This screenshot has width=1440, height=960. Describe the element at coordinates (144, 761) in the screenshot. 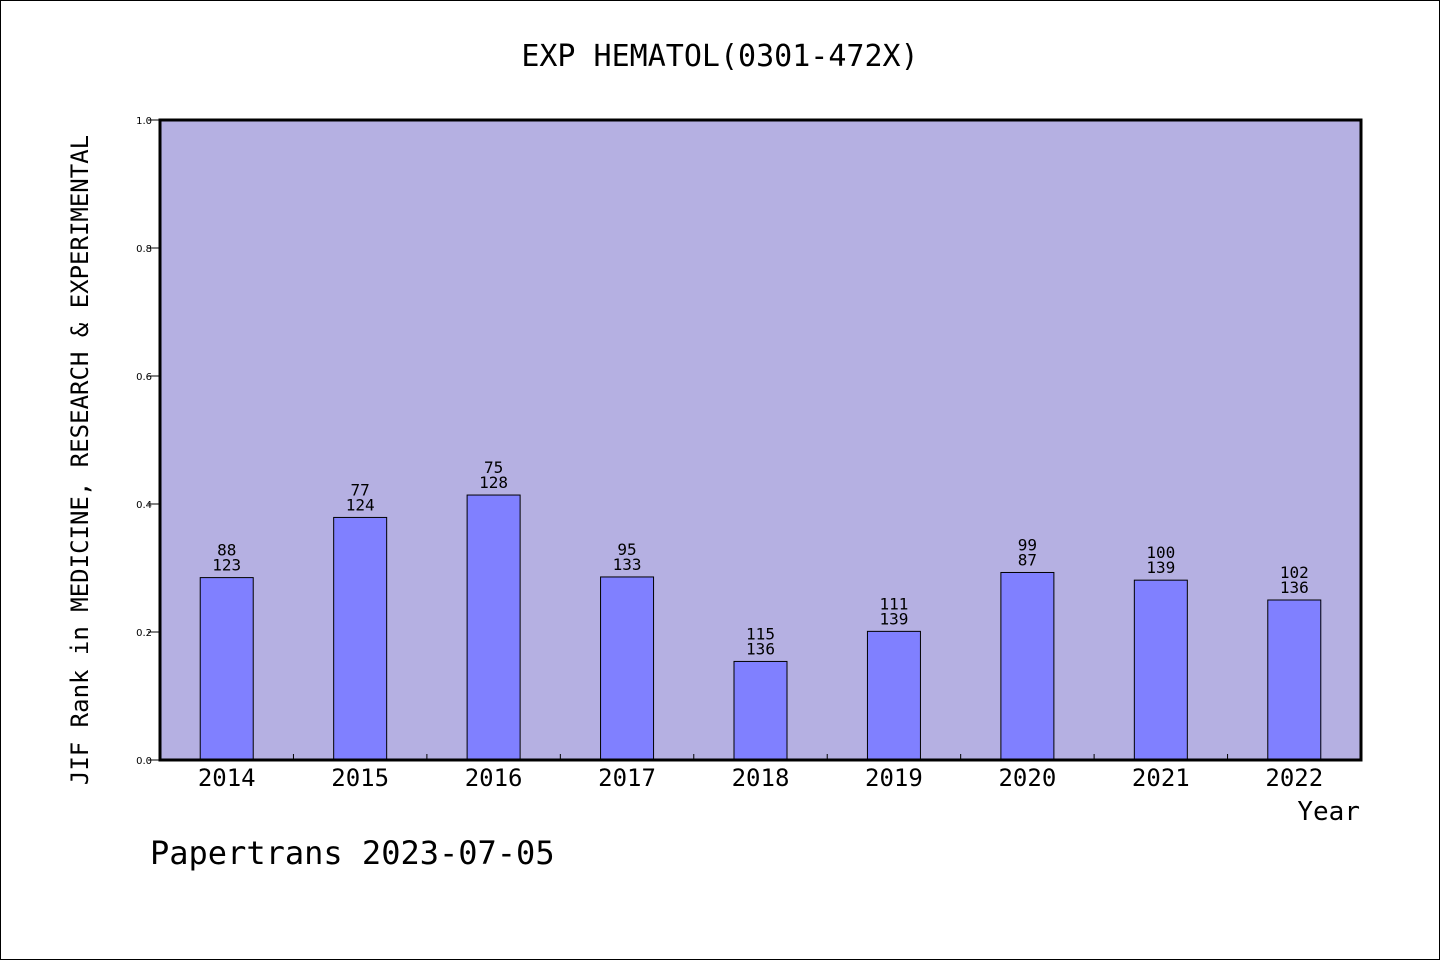

I see `y-tick-label: 0.0` at that location.